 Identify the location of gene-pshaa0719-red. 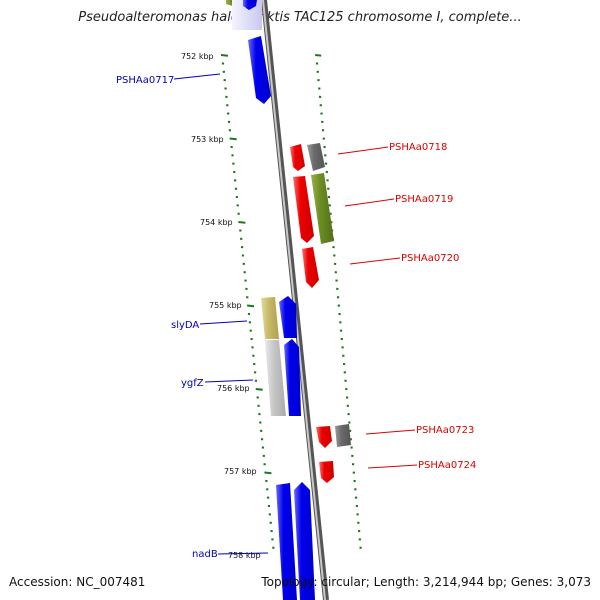
(303, 209).